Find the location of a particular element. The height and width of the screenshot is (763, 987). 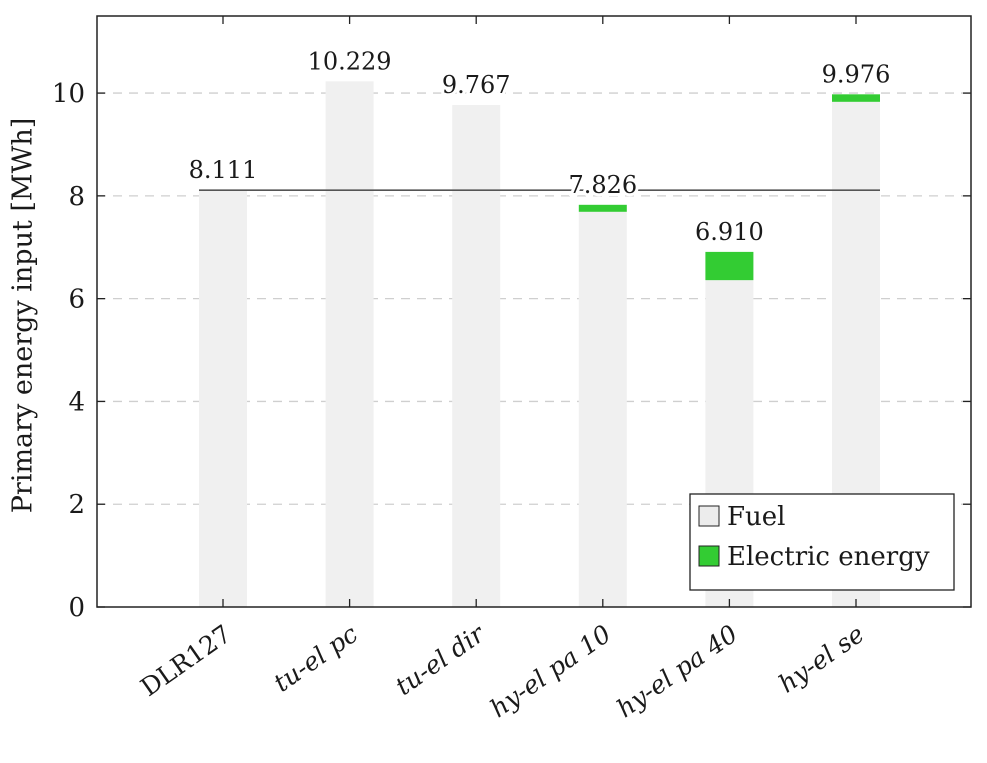

y-axis-label: Primary energy input [MWh] is located at coordinates (23, 316).